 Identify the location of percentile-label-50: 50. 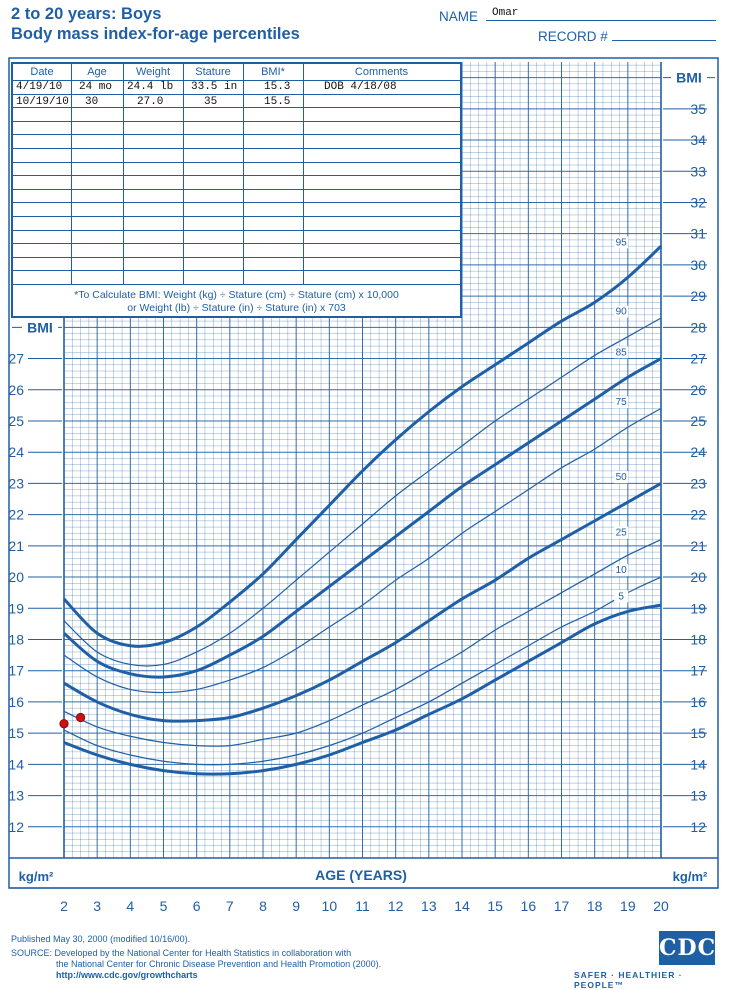
(622, 477).